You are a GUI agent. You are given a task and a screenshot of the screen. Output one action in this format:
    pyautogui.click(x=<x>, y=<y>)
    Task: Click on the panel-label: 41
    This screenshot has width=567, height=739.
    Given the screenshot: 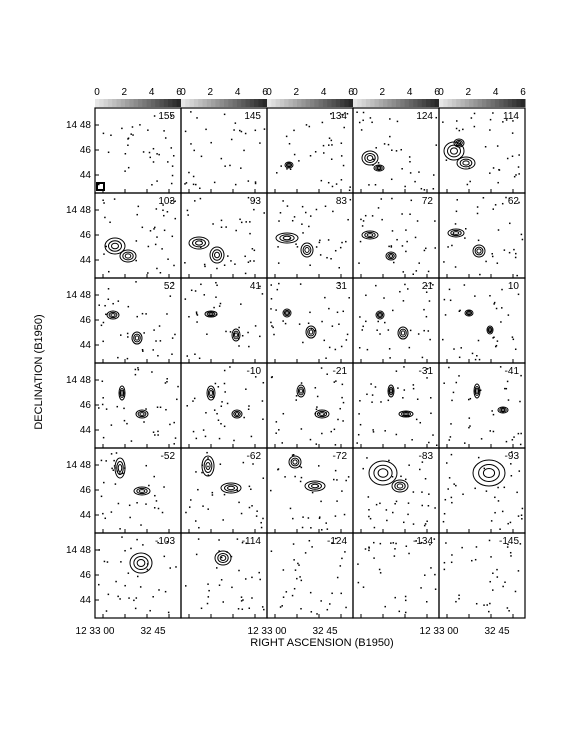 What is the action you would take?
    pyautogui.click(x=256, y=286)
    